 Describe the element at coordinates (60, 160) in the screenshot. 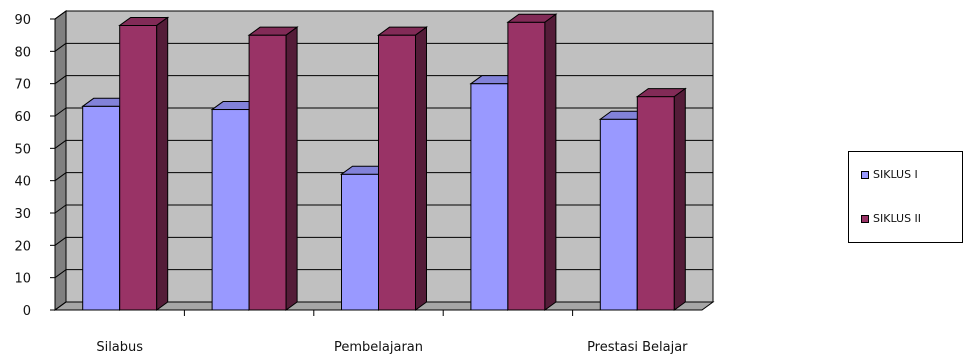

I see `chart-side-wall` at that location.